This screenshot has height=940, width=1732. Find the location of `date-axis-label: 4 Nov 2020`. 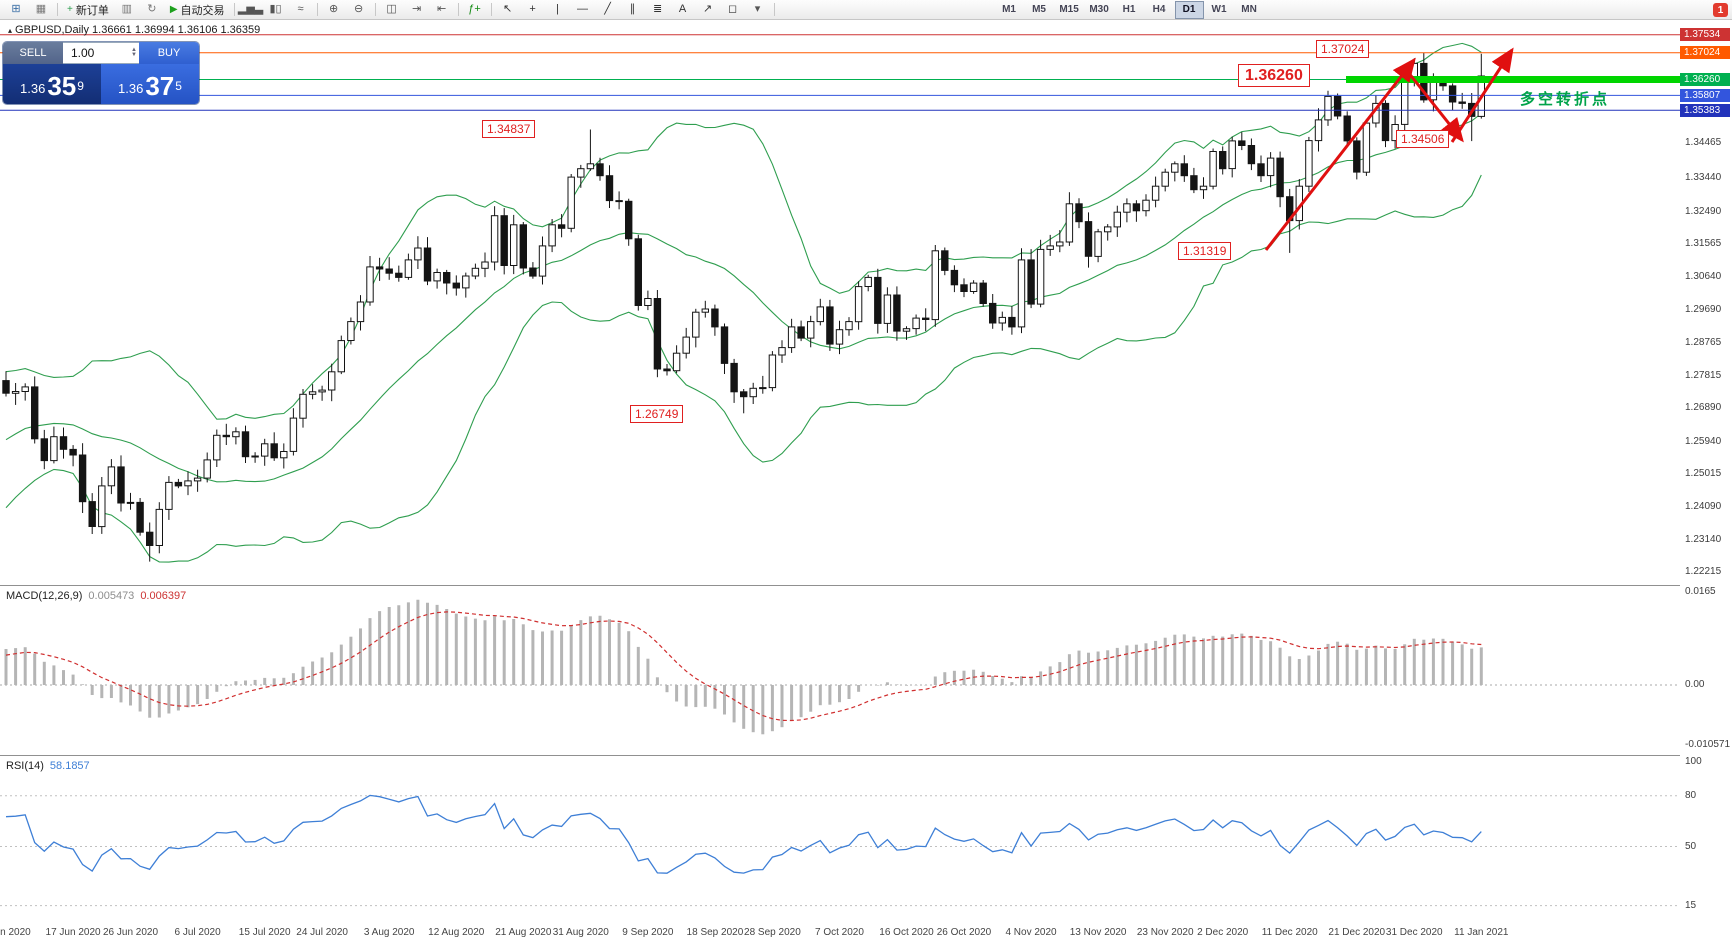

date-axis-label: 4 Nov 2020 is located at coordinates (1031, 932).